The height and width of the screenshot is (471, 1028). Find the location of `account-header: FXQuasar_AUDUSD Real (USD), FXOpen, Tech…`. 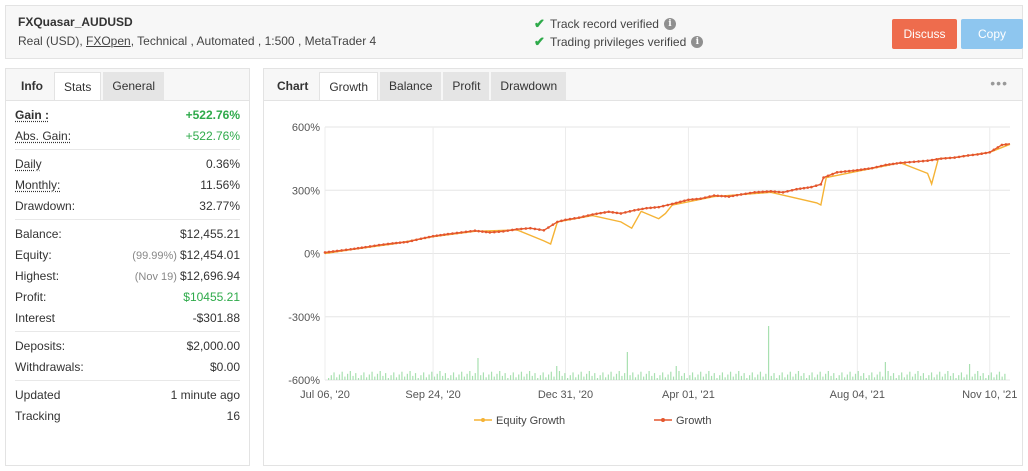

account-header: FXQuasar_AUDUSD Real (USD), FXOpen, Tech… is located at coordinates (514, 32).